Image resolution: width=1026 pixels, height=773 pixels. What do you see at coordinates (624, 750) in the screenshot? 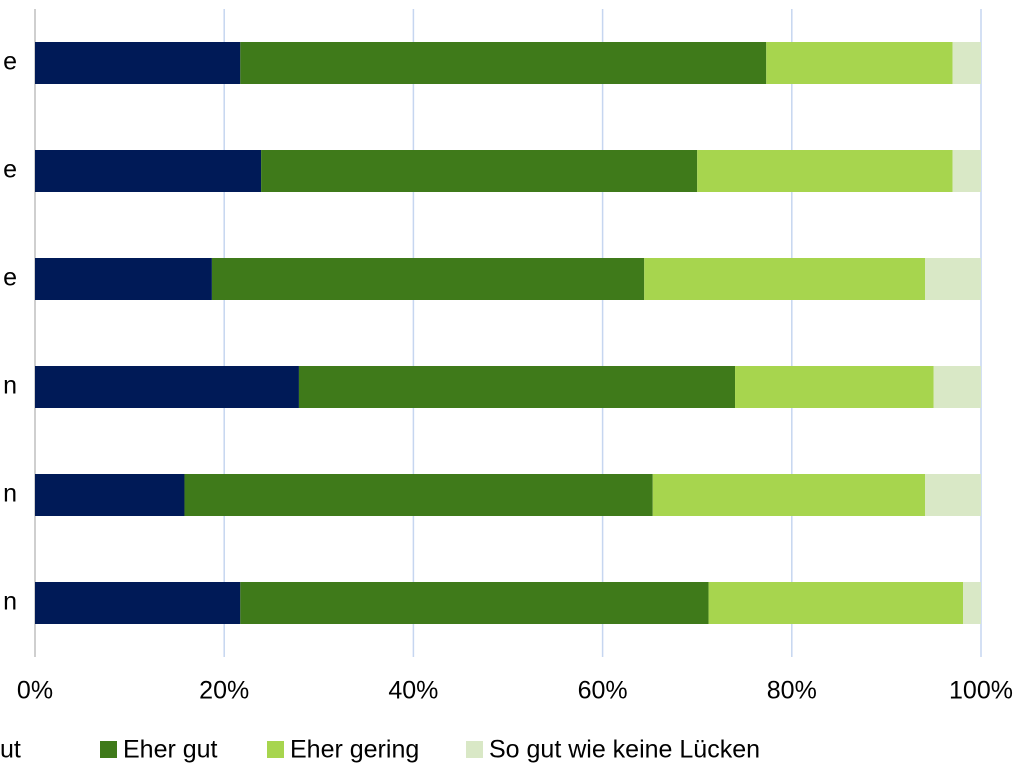
I see `legend-label: So gut wie keine Lücken` at bounding box center [624, 750].